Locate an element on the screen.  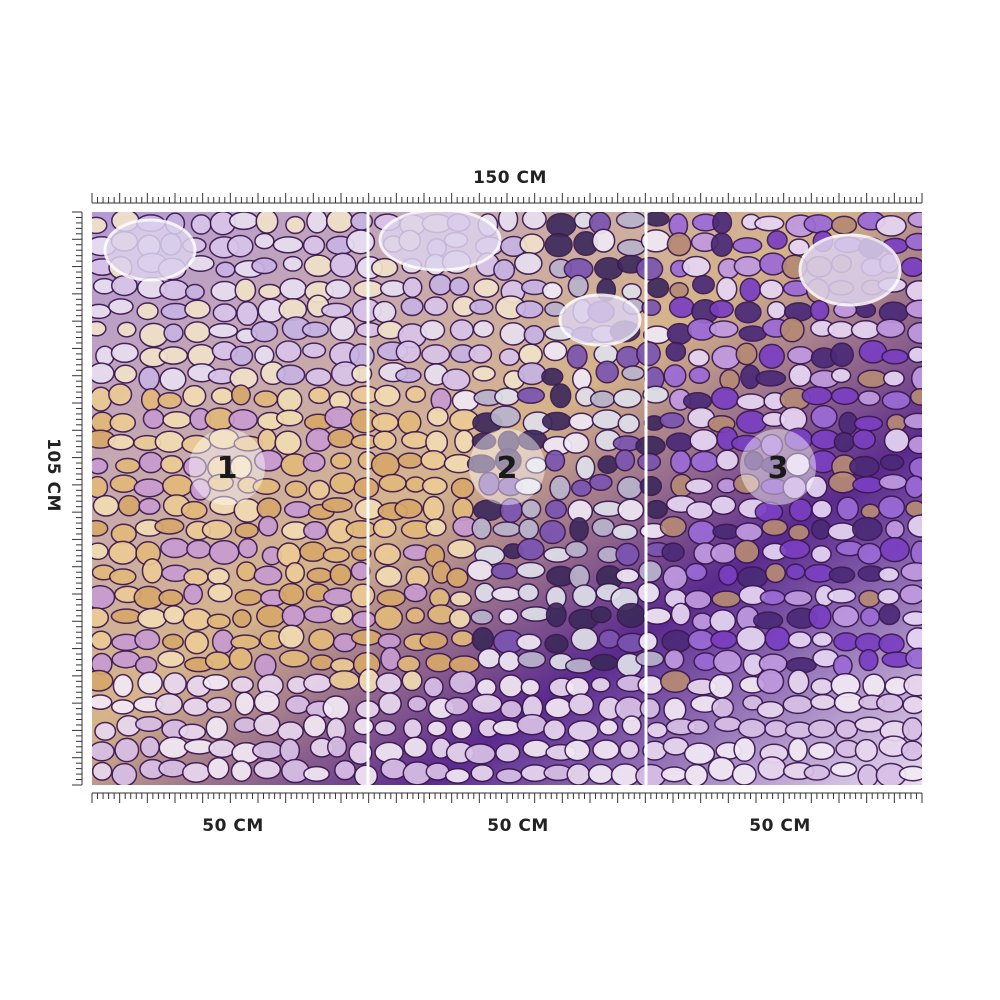
panel-number: 3 is located at coordinates (778, 468).